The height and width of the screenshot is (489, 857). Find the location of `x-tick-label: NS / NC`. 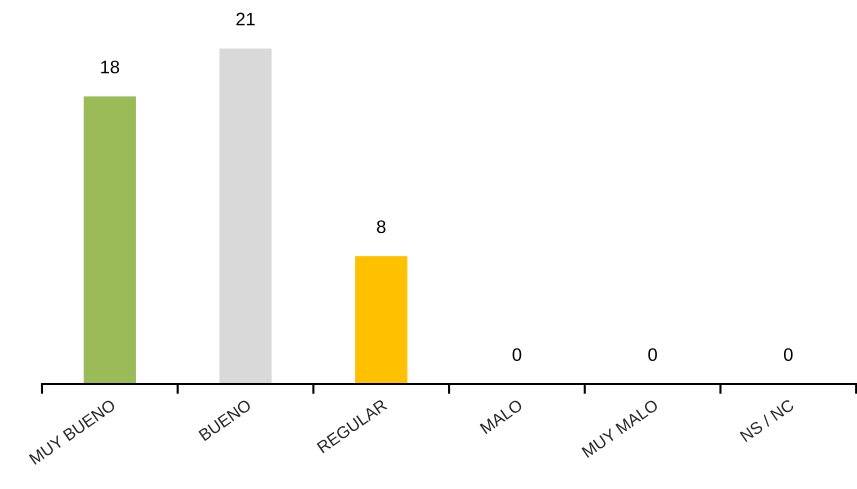

x-tick-label: NS / NC is located at coordinates (767, 420).